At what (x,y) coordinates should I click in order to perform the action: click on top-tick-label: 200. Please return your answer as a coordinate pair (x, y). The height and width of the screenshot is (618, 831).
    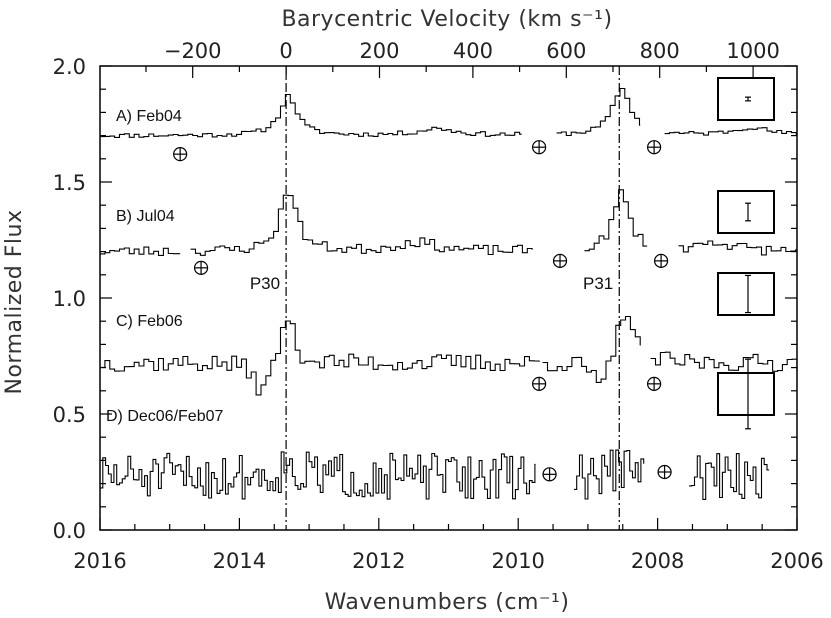
    Looking at the image, I should click on (379, 51).